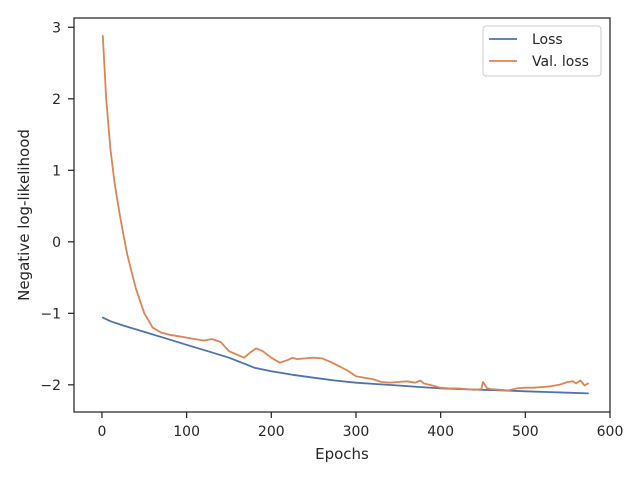 The image size is (640, 480). Describe the element at coordinates (50, 386) in the screenshot. I see `y-tick-label: −2` at that location.